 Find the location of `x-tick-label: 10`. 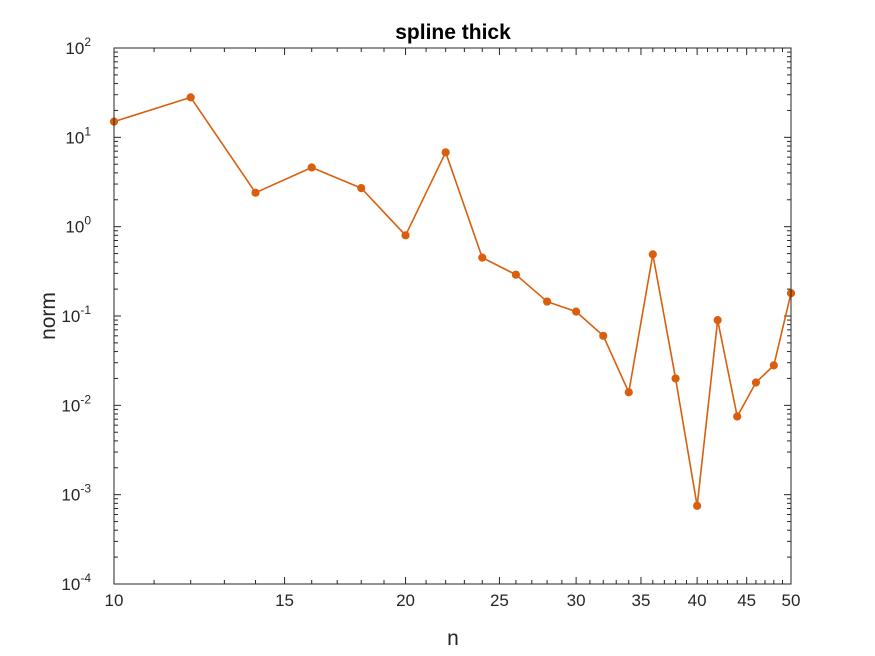

x-tick-label: 10 is located at coordinates (114, 600).